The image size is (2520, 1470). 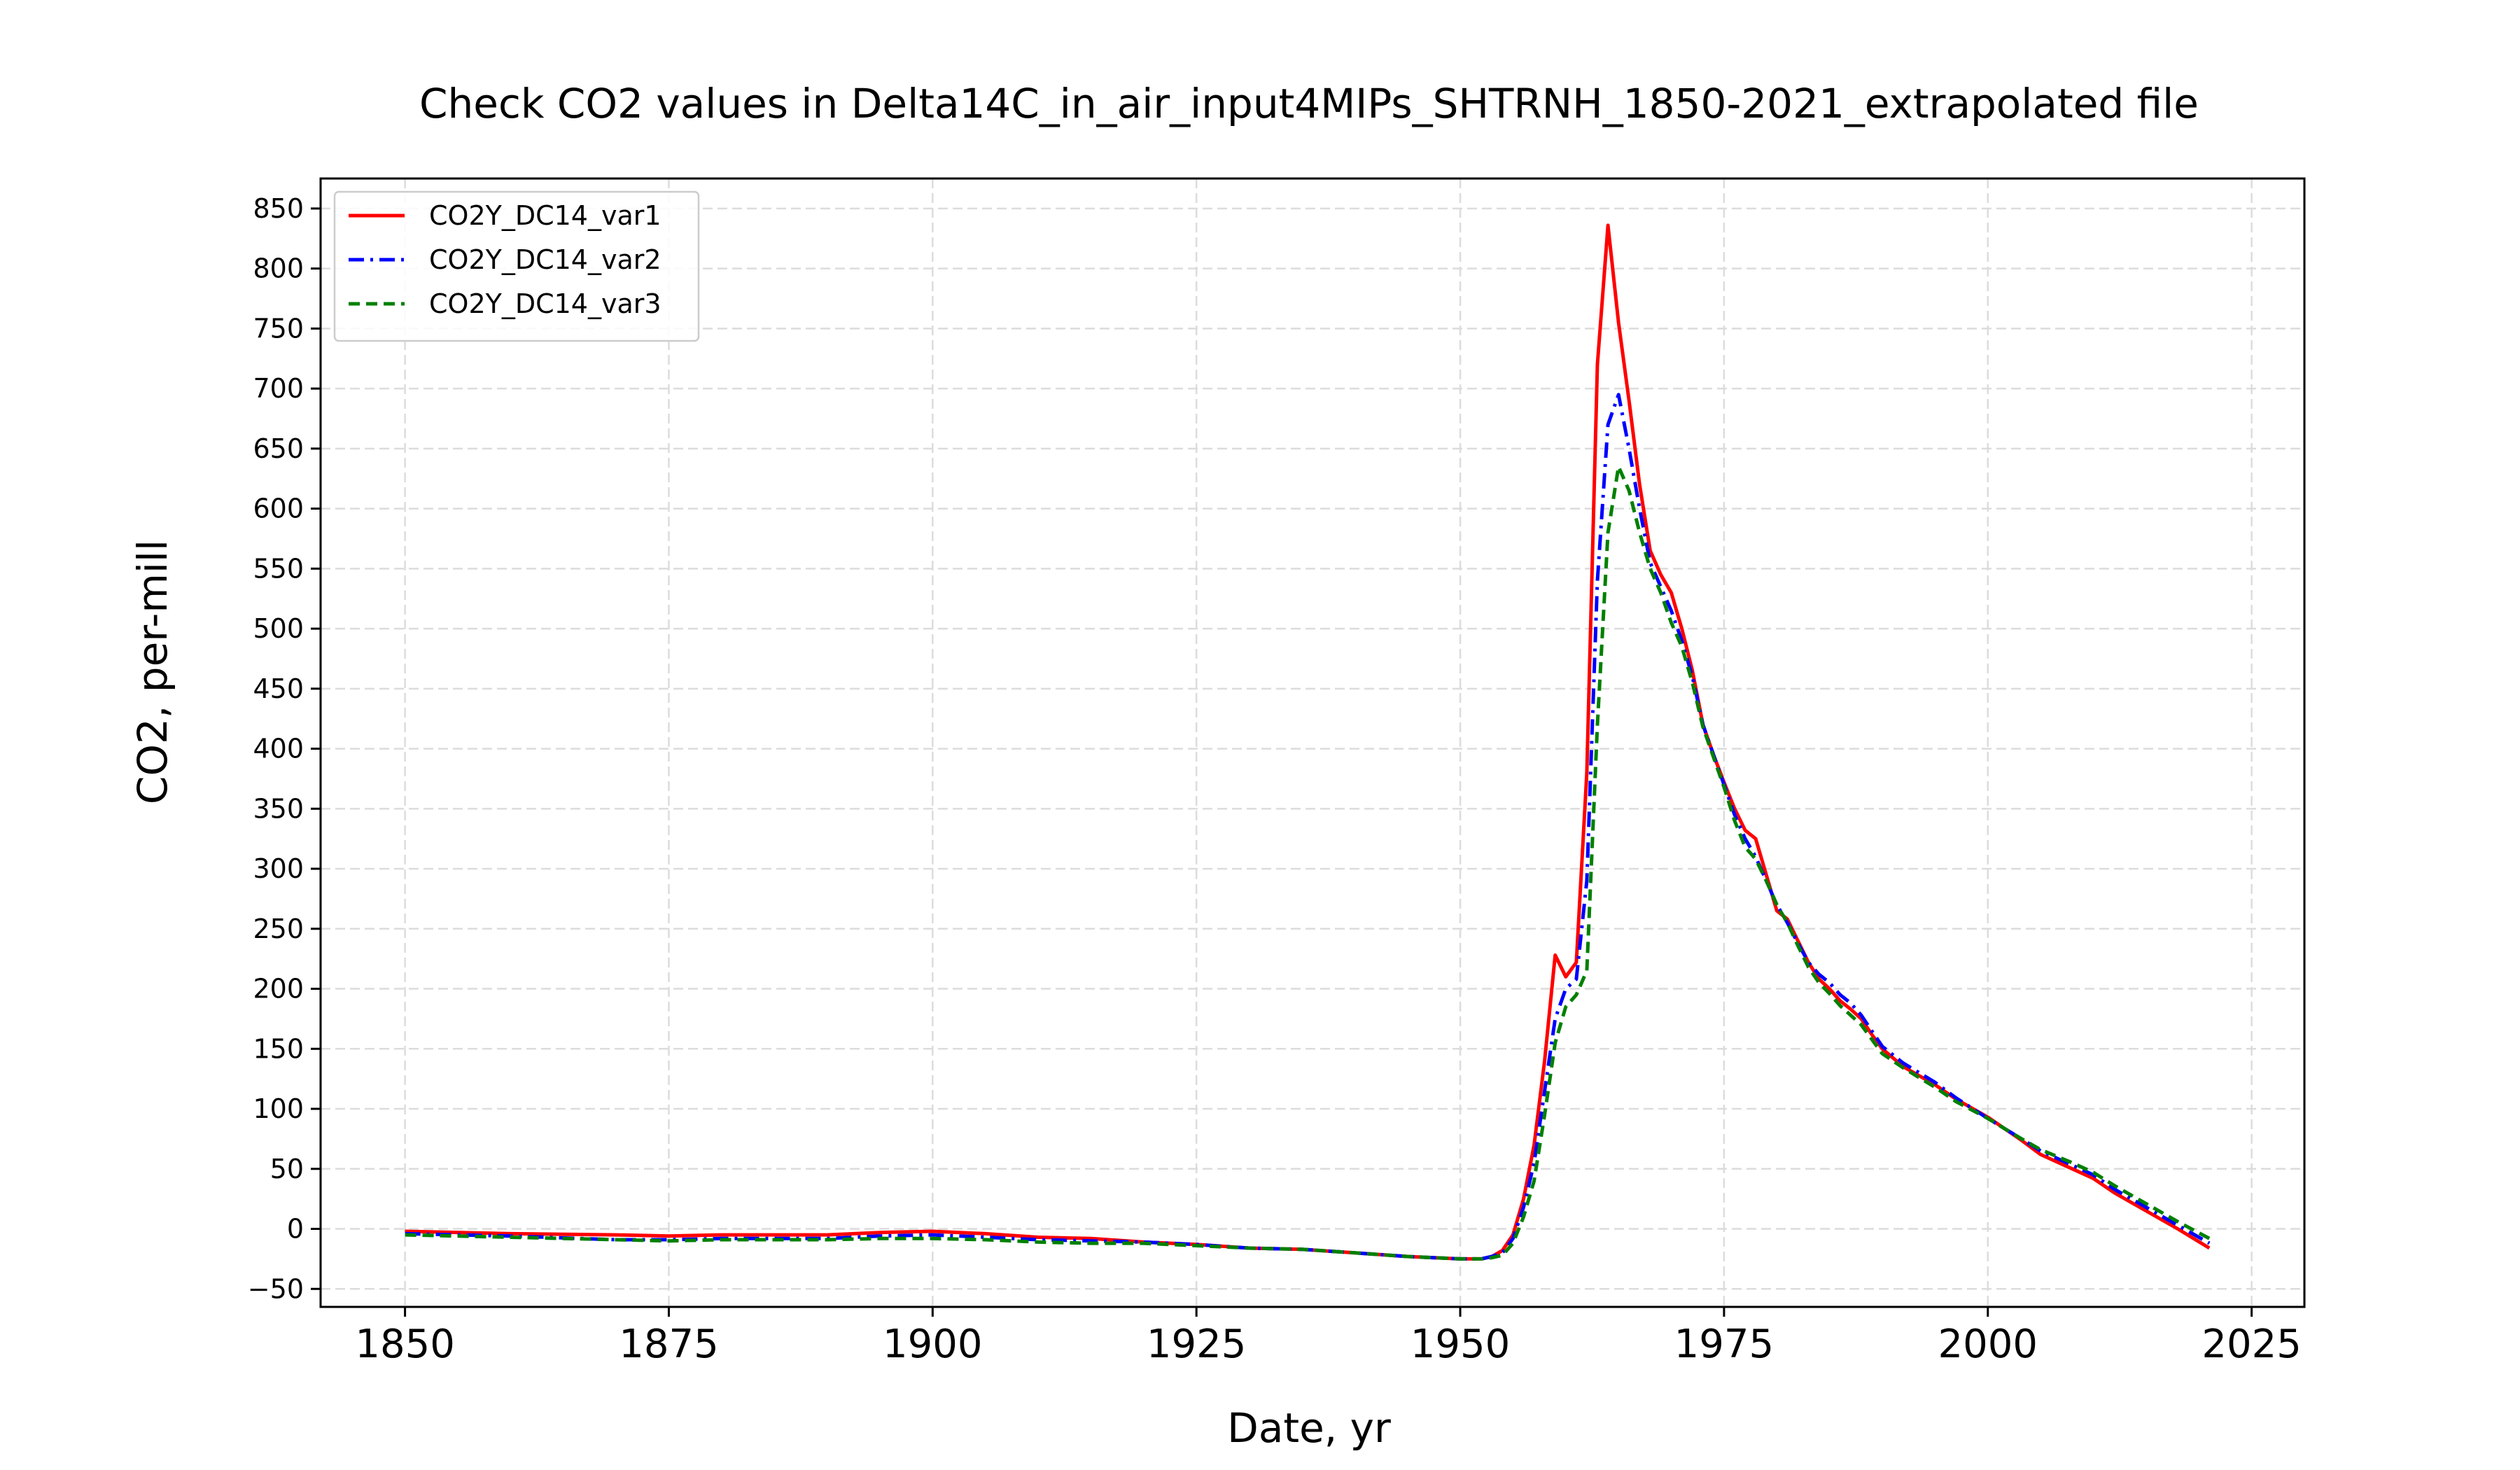 What do you see at coordinates (278, 568) in the screenshot?
I see `y-tick-label: 550` at bounding box center [278, 568].